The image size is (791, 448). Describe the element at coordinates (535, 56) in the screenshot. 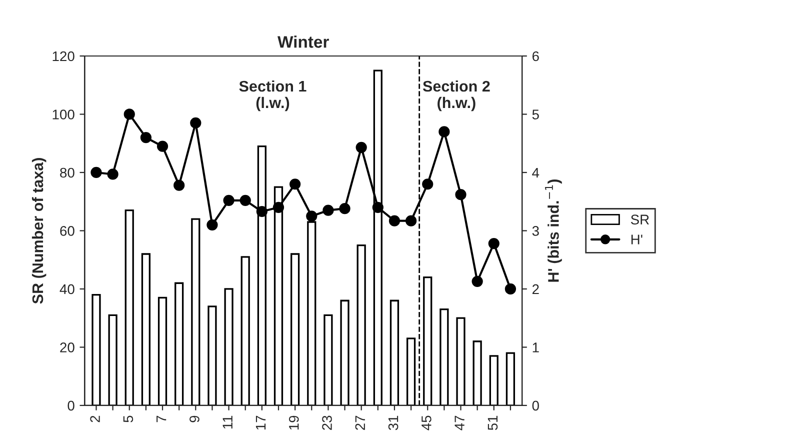

I see `y2-tick-label: 6` at that location.